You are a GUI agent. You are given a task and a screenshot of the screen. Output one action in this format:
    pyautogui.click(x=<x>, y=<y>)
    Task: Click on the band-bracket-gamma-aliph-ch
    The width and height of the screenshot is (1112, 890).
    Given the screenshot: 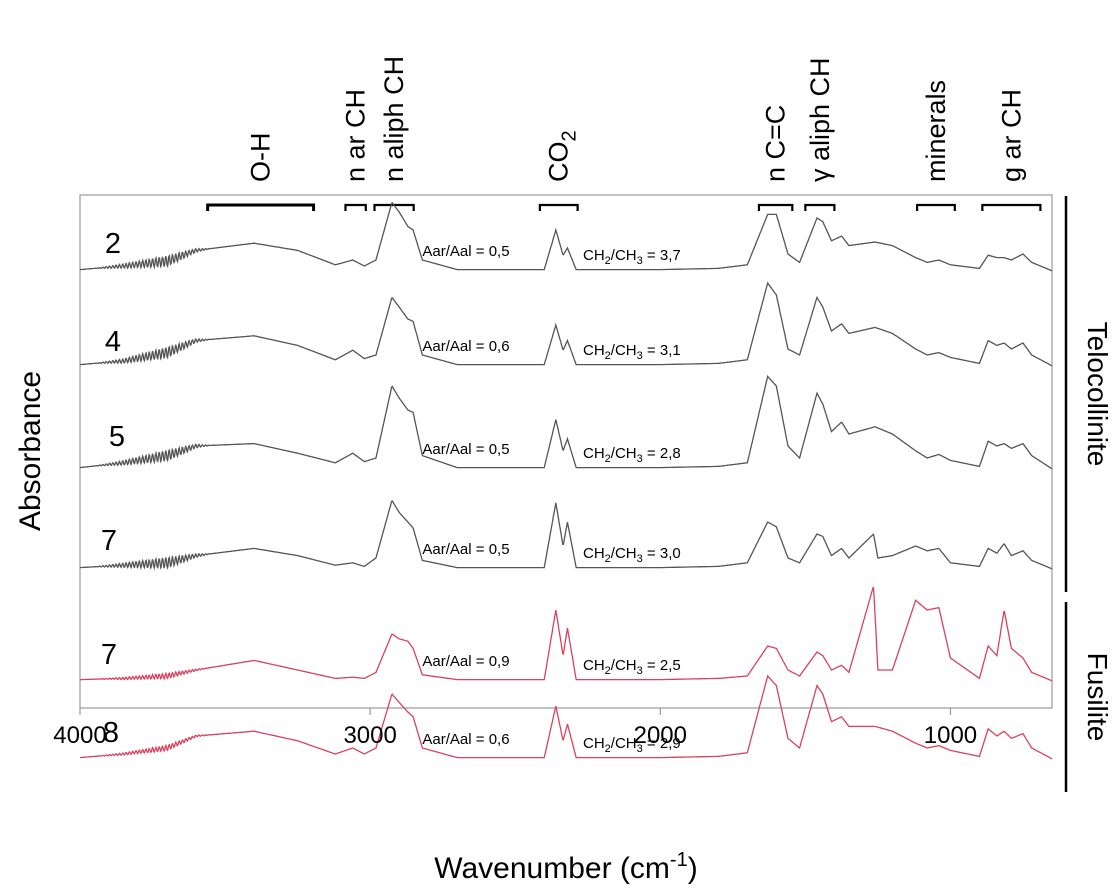 What is the action you would take?
    pyautogui.click(x=820, y=207)
    